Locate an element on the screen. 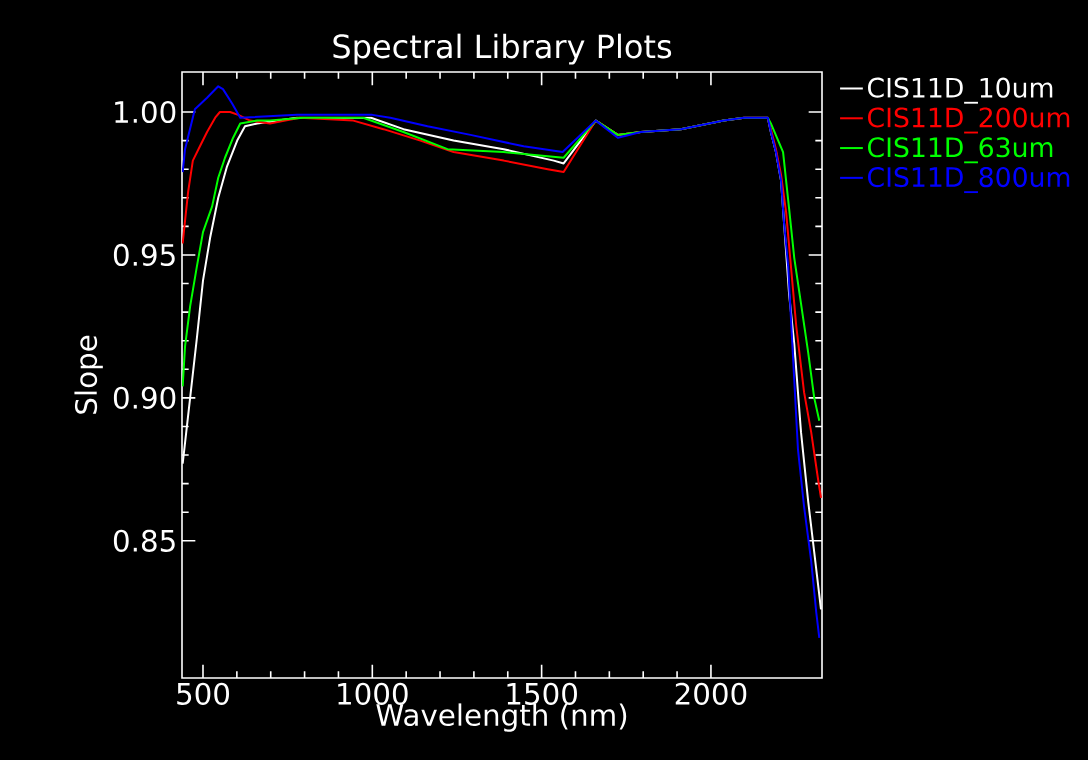 This screenshot has width=1088, height=760. x-tick-label: 1500 is located at coordinates (542, 693).